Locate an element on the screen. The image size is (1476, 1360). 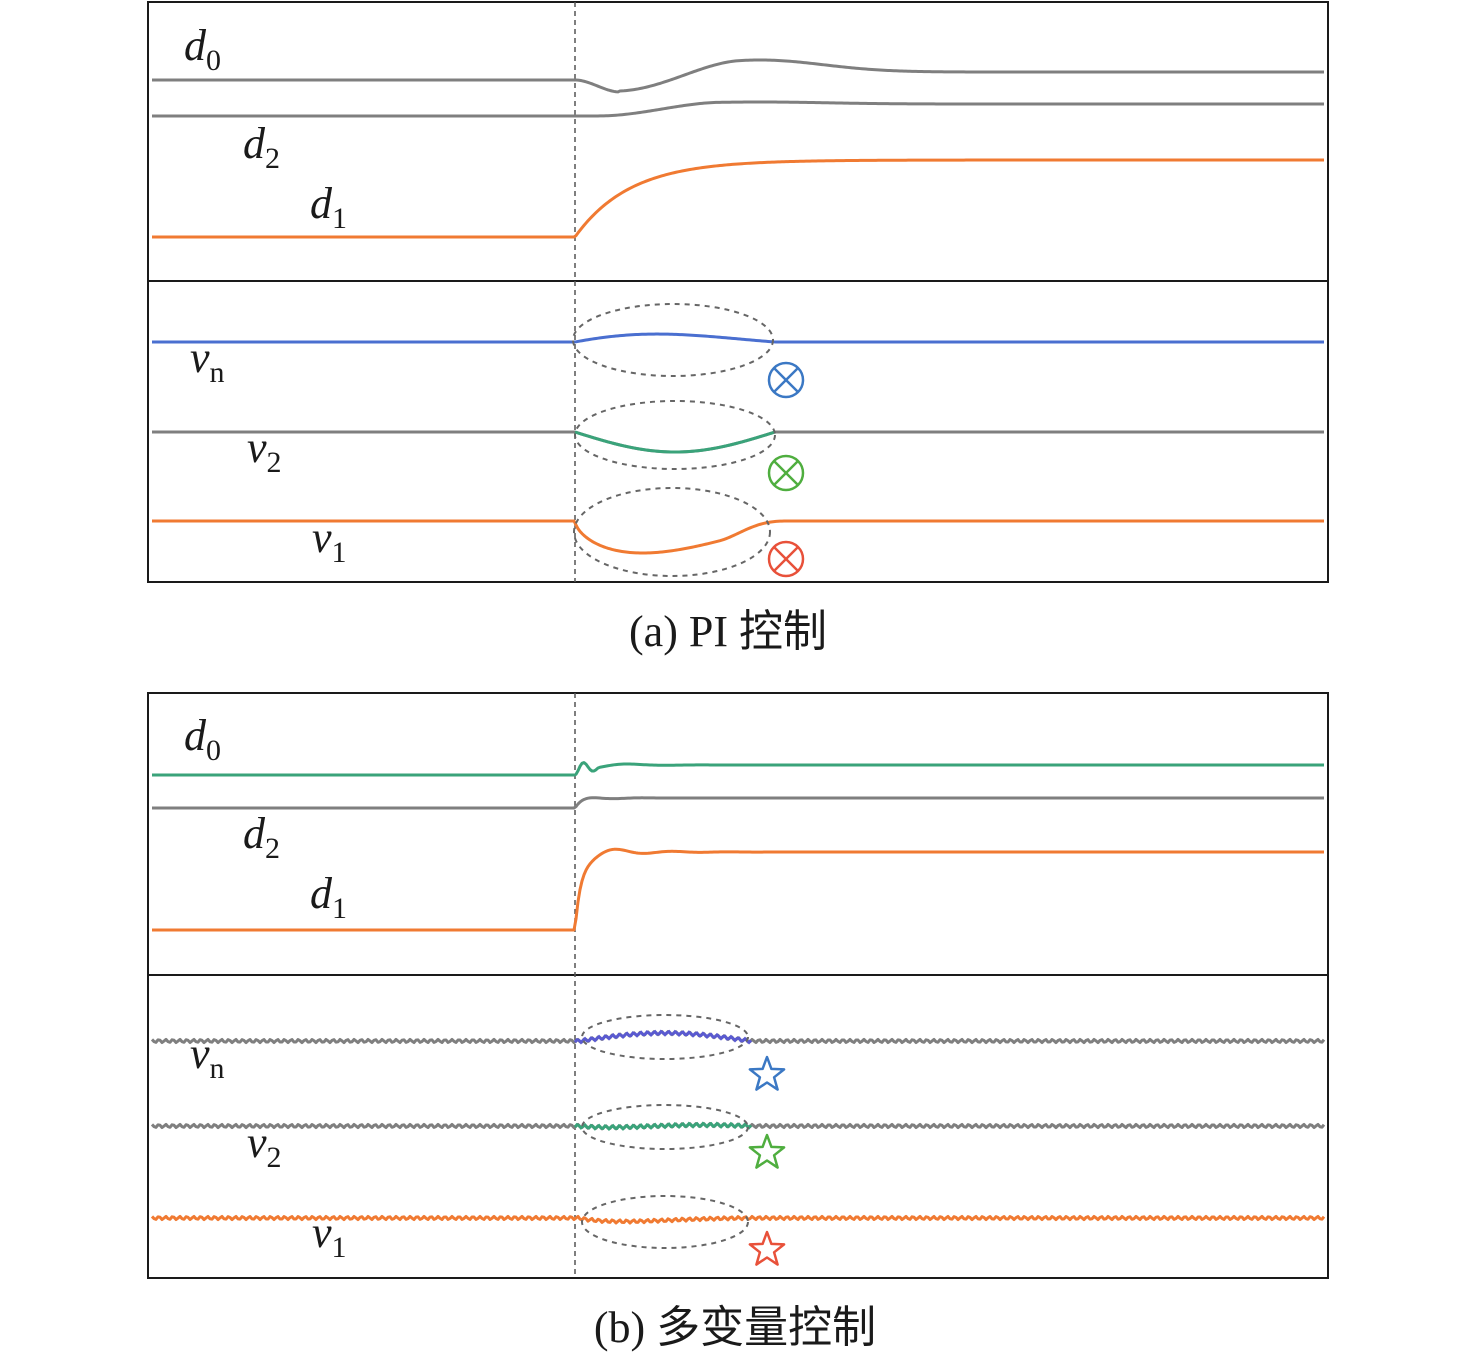
label-a-v1: v1 is located at coordinates (329, 541).